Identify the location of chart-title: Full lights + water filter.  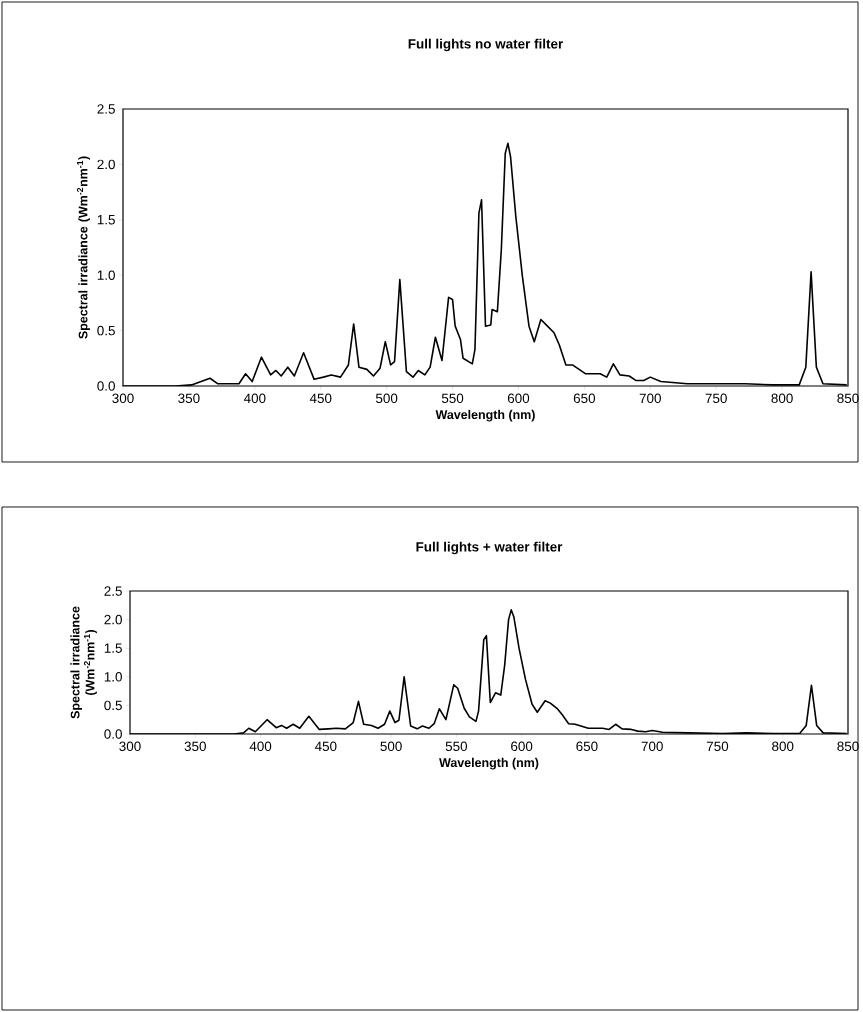
(489, 548).